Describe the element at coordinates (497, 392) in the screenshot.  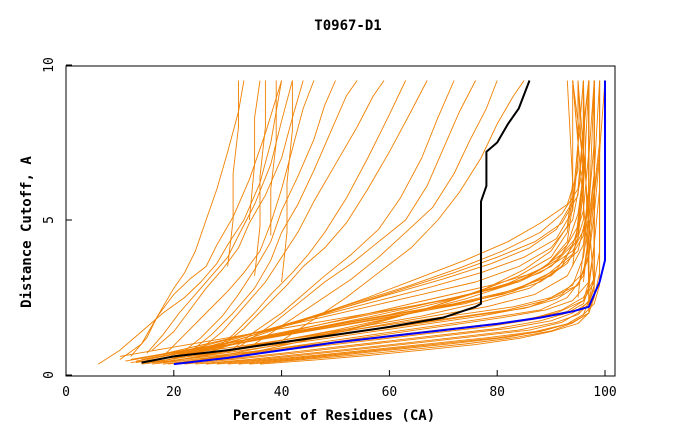
I see `x-tick-label-4: 80` at that location.